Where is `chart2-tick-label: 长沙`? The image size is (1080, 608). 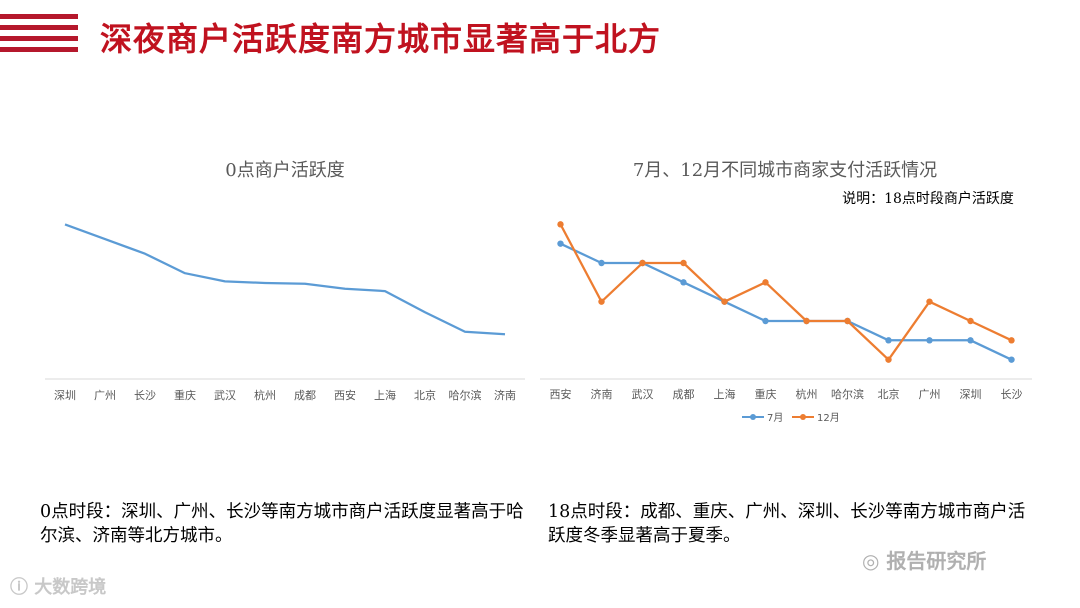
chart2-tick-label: 长沙 is located at coordinates (1012, 394).